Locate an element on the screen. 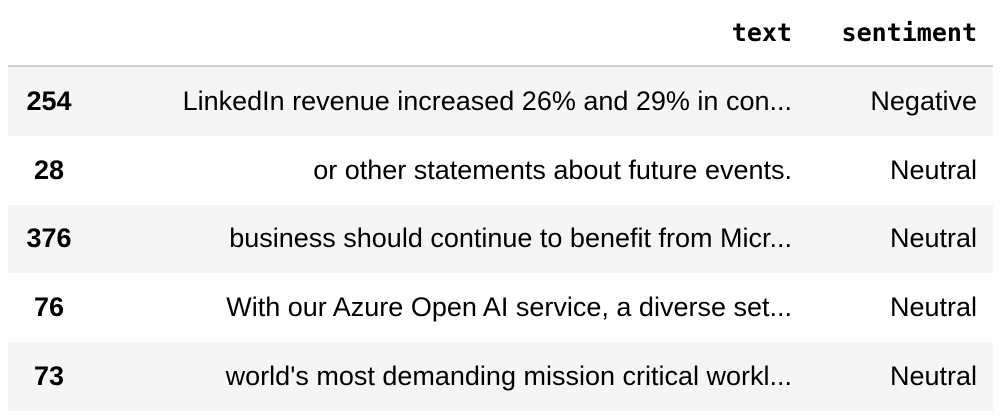  row-index: 254 is located at coordinates (49, 101).